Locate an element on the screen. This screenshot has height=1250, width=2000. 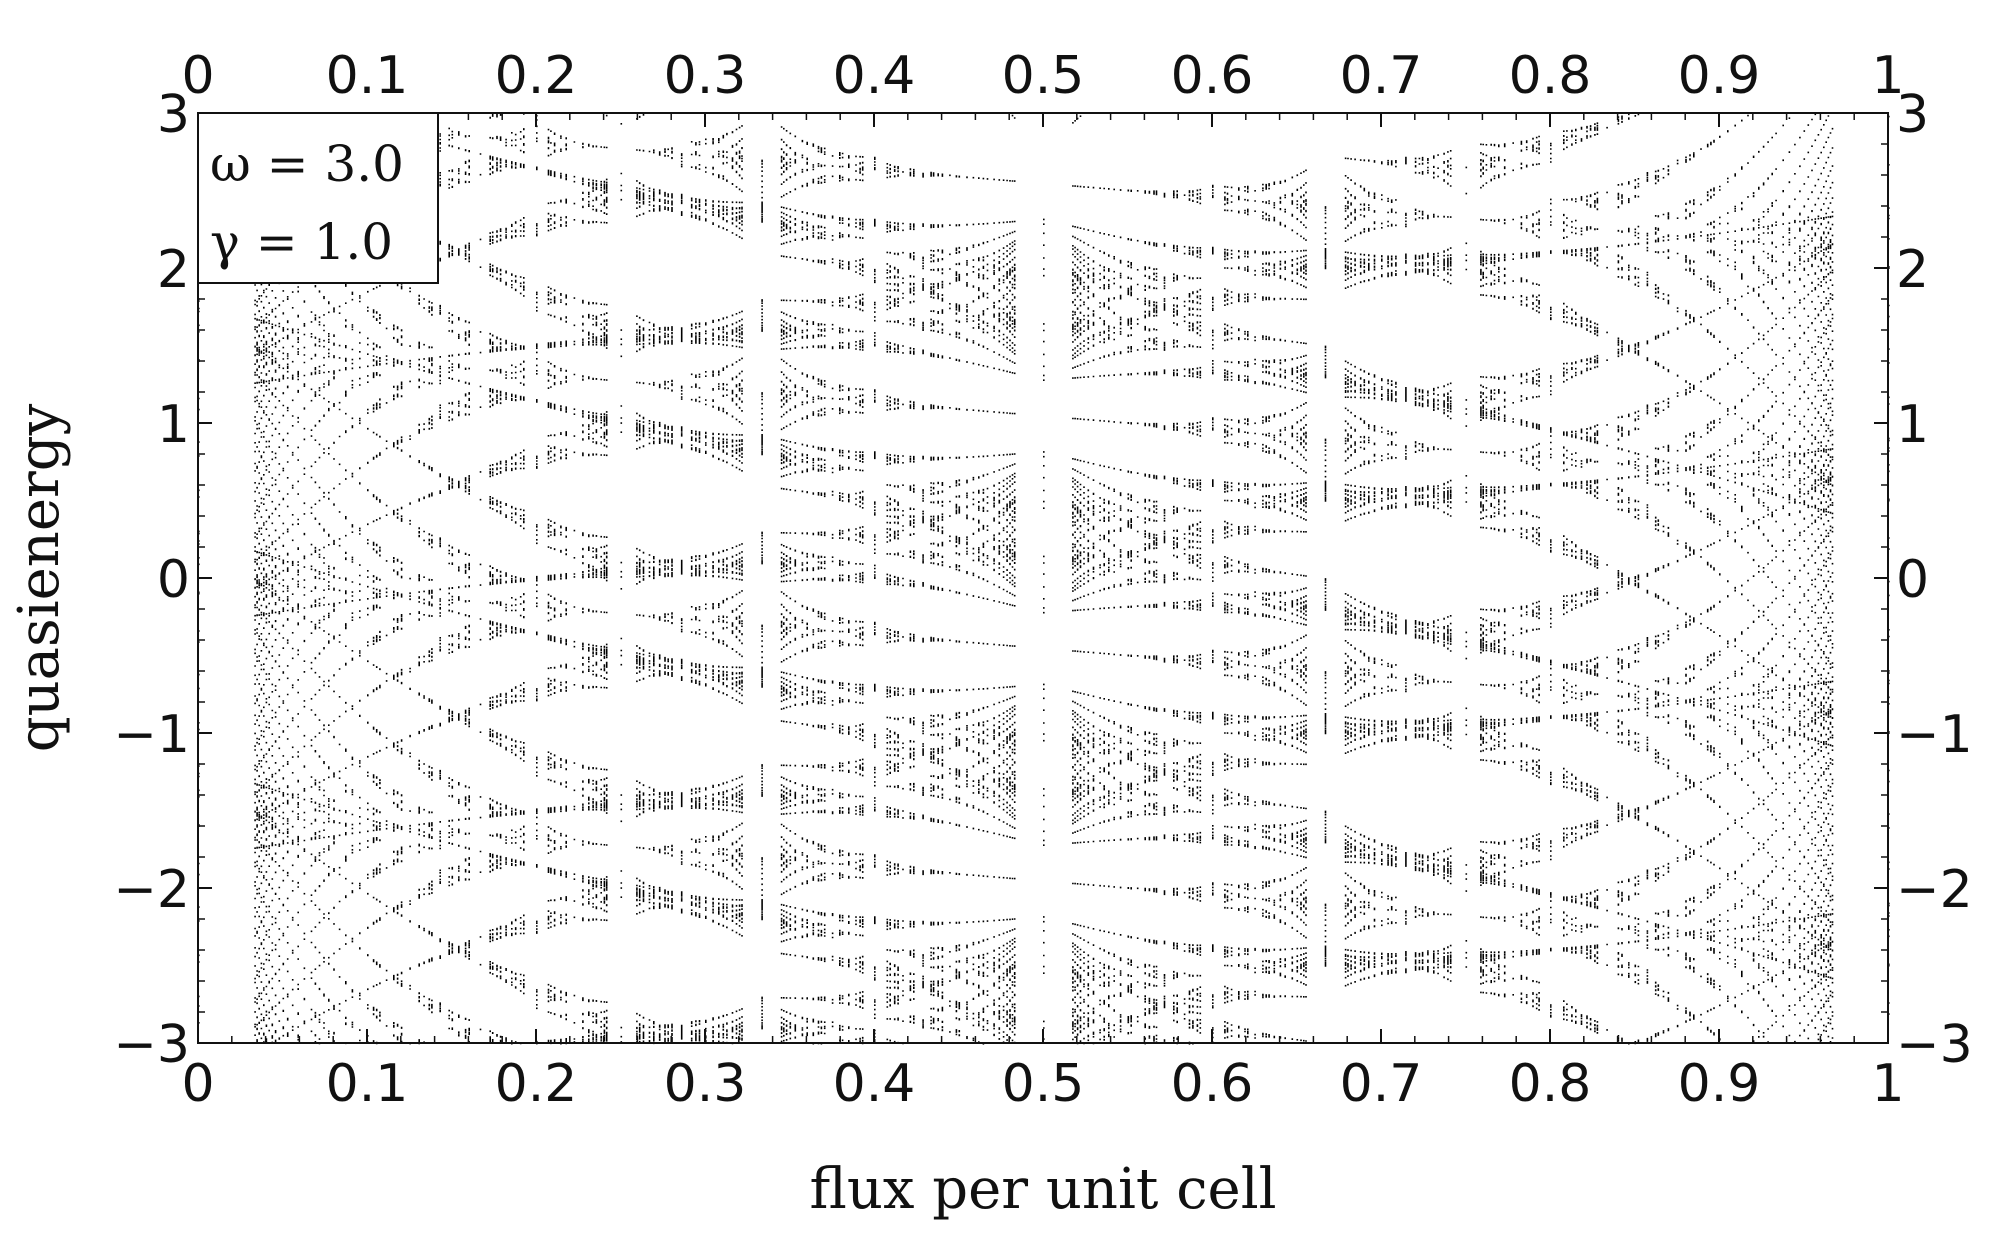
x-tick-label-top: 0.2 is located at coordinates (536, 76).